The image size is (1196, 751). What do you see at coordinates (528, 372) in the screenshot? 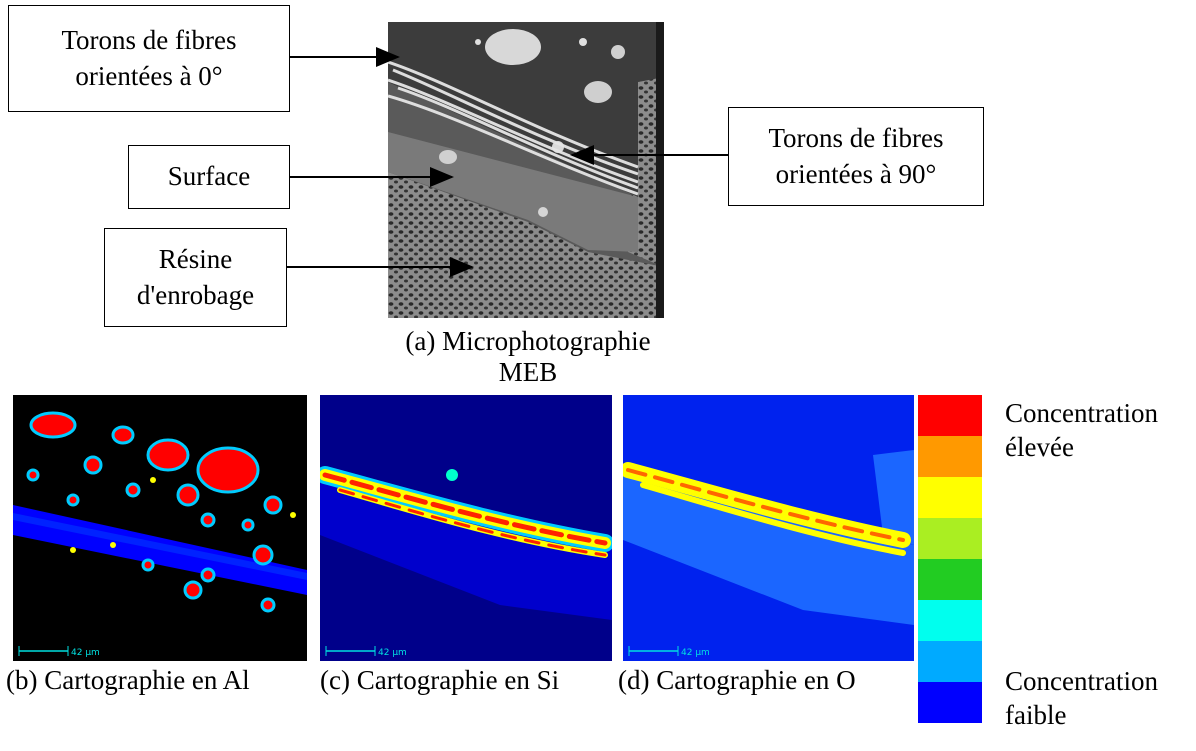
I see `caption-a-line2: MEB` at bounding box center [528, 372].